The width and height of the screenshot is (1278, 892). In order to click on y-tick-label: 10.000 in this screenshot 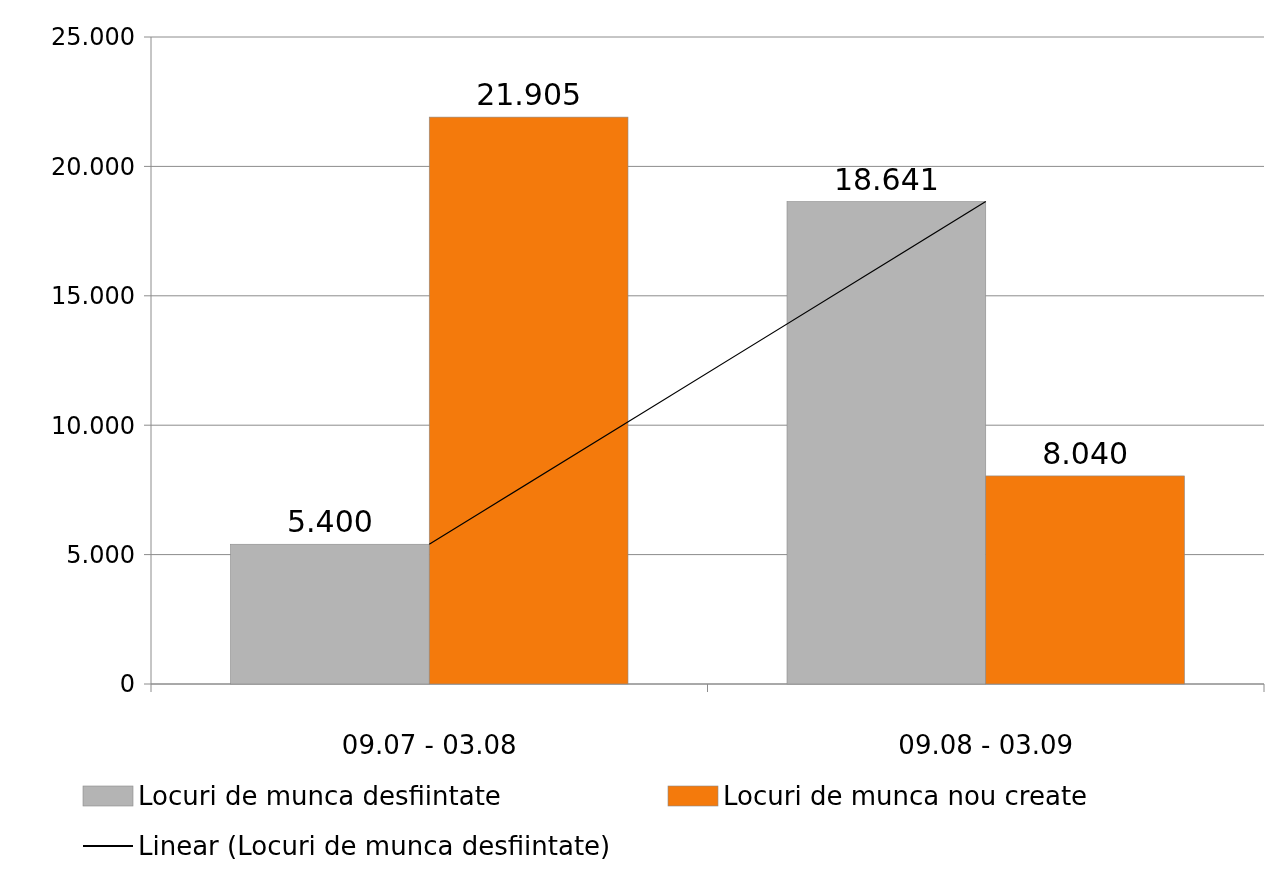, I will do `click(93, 425)`.